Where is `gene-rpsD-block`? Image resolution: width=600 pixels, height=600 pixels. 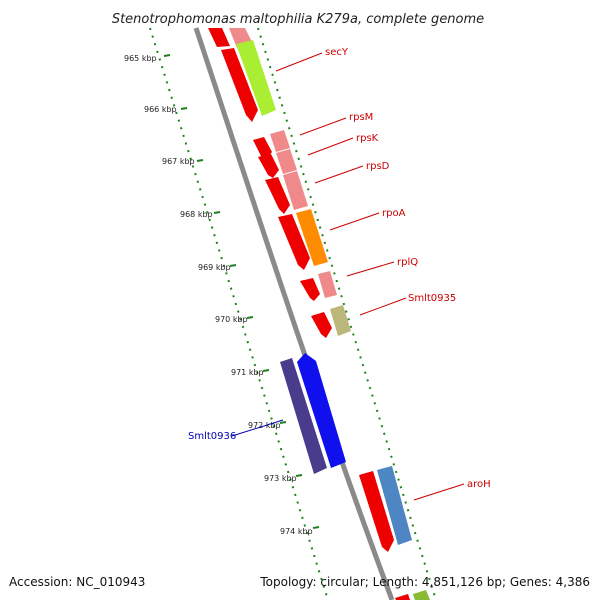
gene-rpsD-block is located at coordinates (295, 190).